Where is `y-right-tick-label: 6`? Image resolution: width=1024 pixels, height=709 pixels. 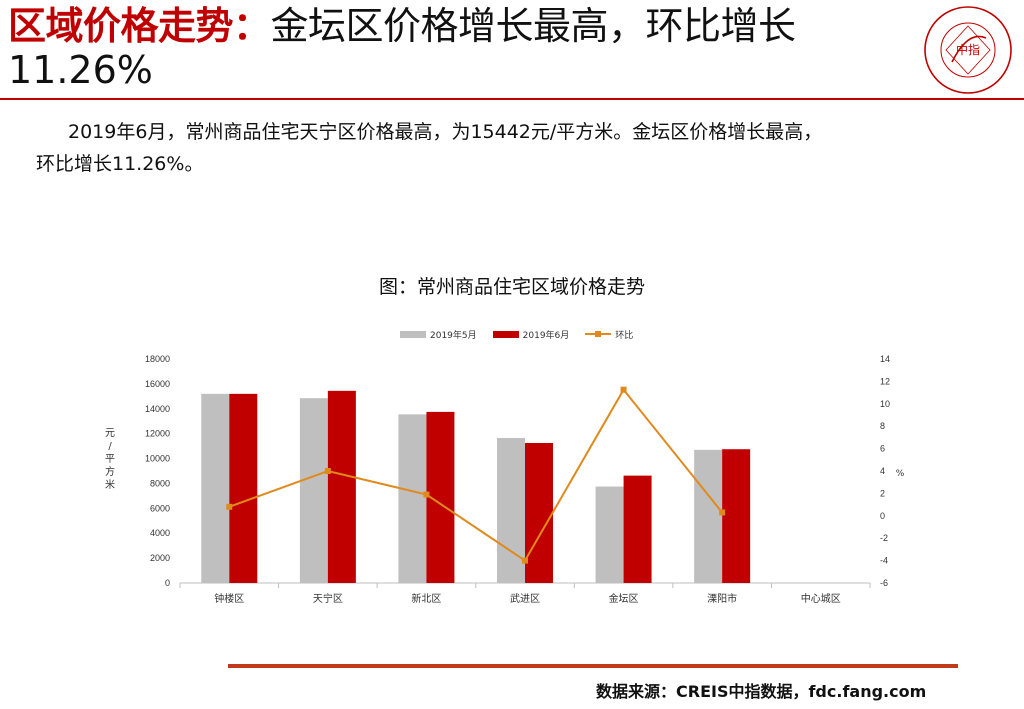
y-right-tick-label: 6 is located at coordinates (882, 449).